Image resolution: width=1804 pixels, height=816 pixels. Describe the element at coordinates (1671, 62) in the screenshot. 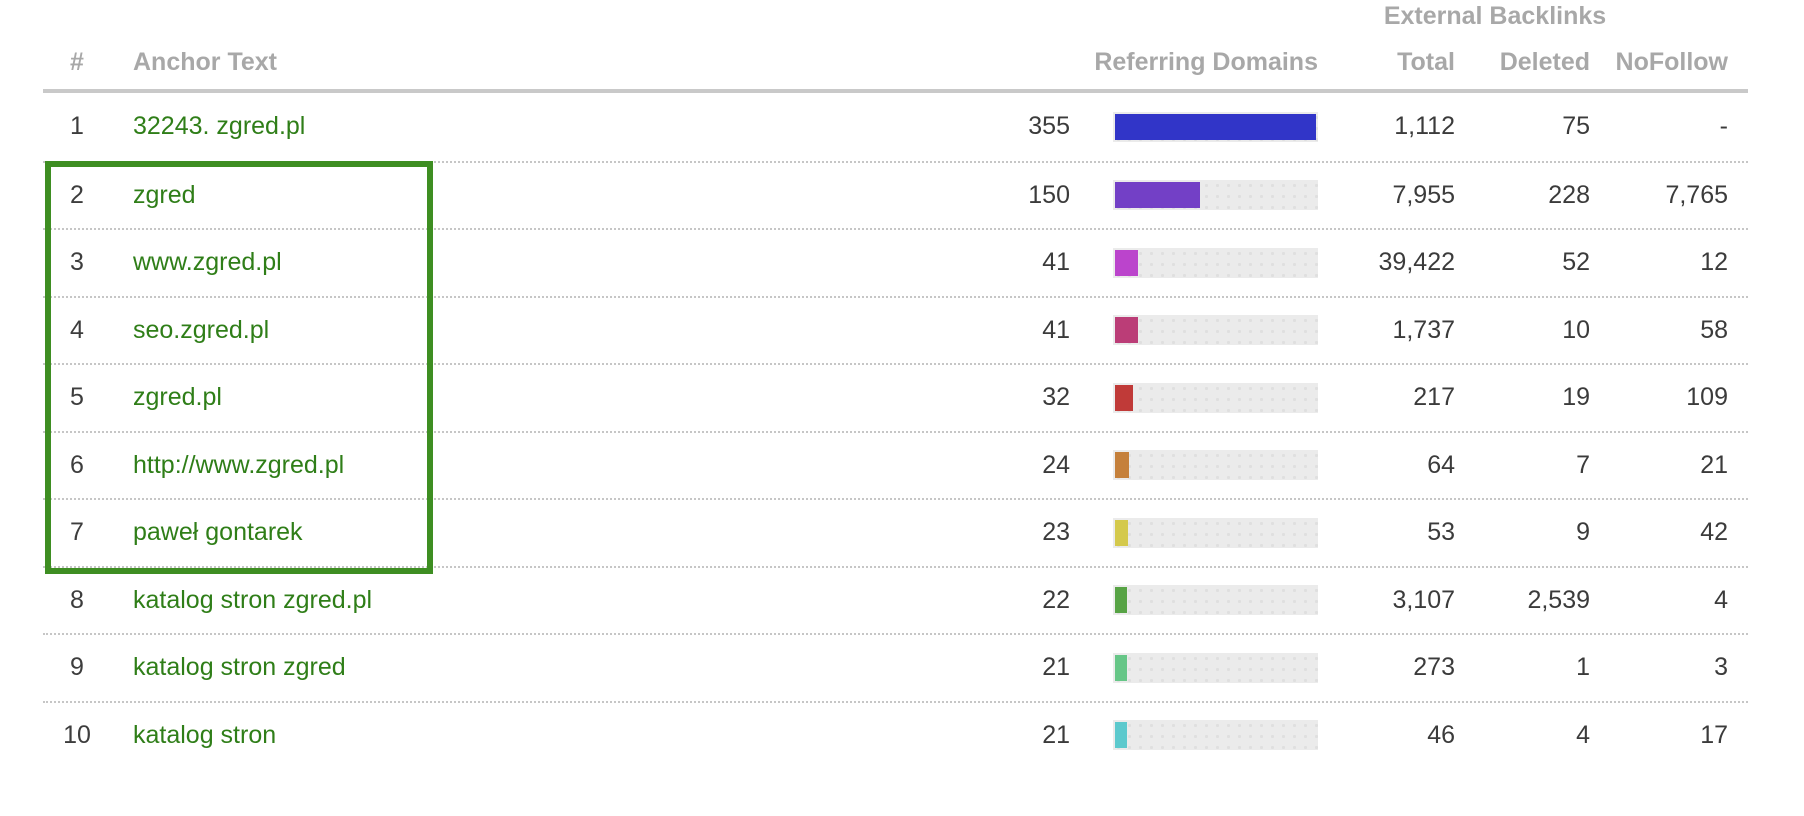

I see `column-header-nofollow: NoFollow` at that location.